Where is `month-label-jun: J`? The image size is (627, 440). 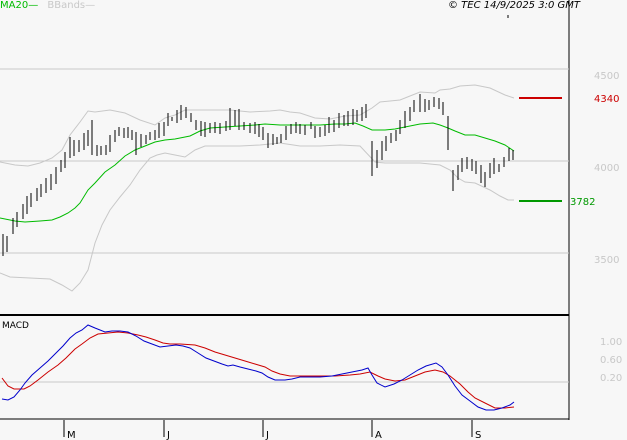 month-label-jun: J is located at coordinates (168, 435).